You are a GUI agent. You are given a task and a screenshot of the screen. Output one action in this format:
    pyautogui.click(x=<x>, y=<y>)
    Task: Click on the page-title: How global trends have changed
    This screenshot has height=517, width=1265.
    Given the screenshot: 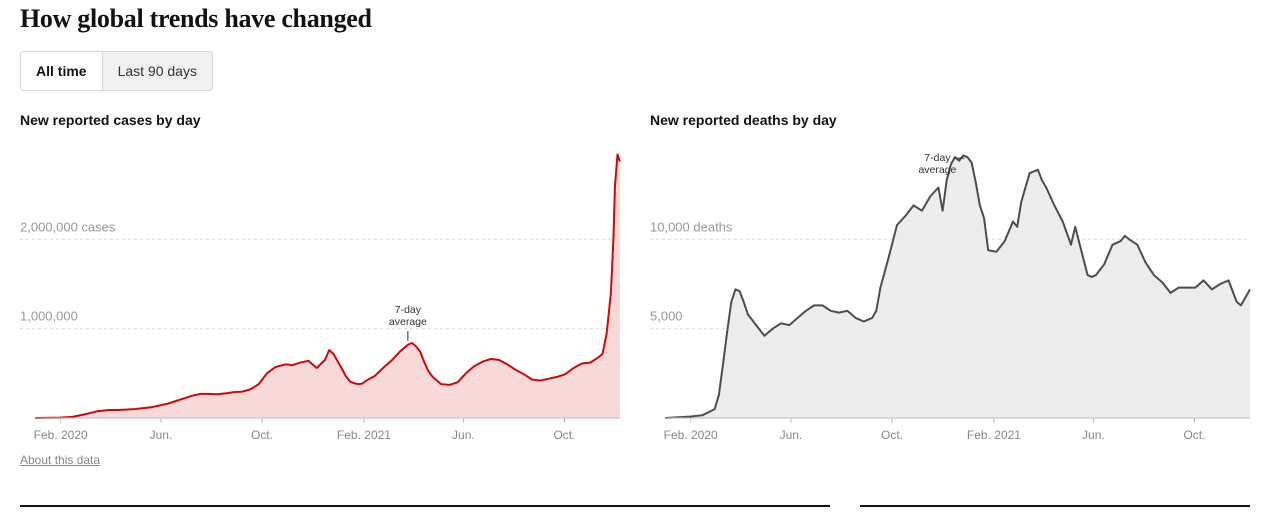 What is the action you would take?
    pyautogui.click(x=196, y=18)
    